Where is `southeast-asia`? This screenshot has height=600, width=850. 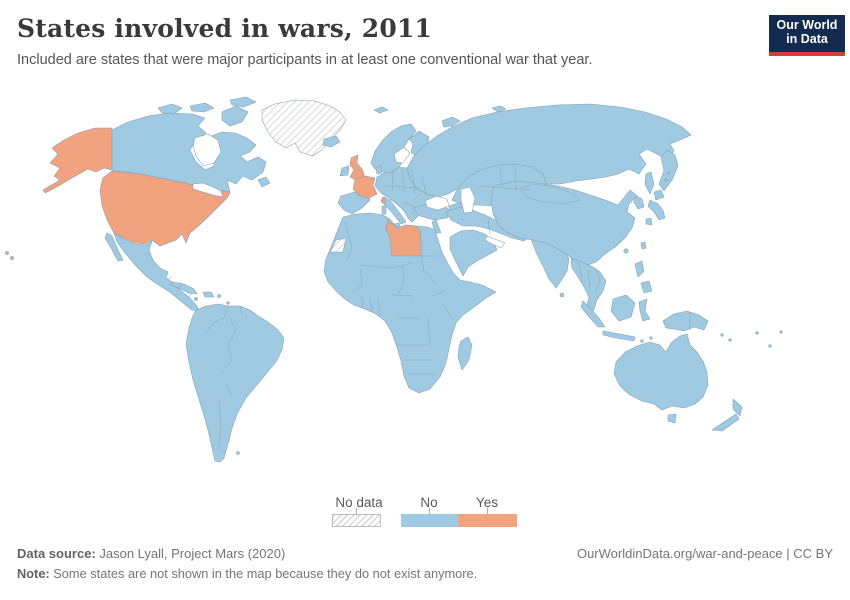 southeast-asia is located at coordinates (639, 300).